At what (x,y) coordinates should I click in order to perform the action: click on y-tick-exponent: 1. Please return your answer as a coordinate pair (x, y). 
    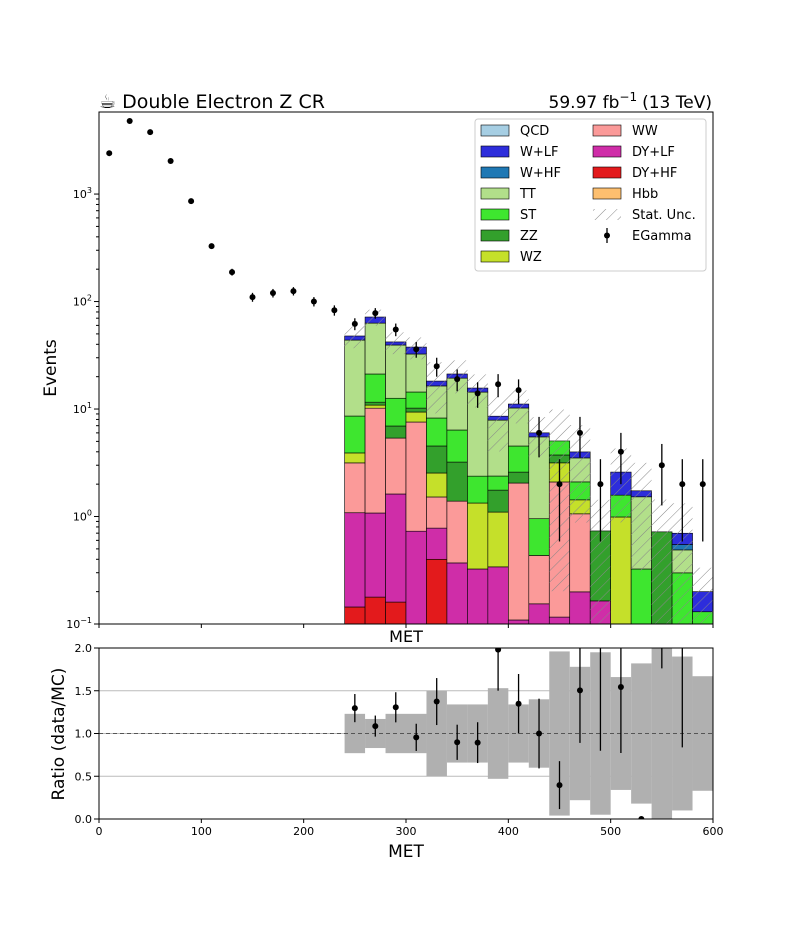
    Looking at the image, I should click on (89, 405).